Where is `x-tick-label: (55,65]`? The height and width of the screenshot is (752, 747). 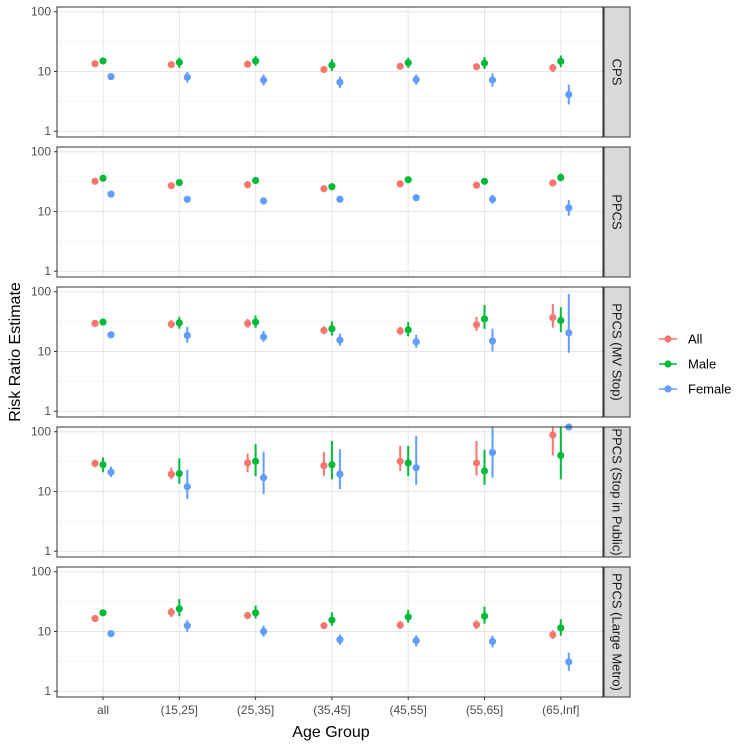
x-tick-label: (55,65] is located at coordinates (484, 710).